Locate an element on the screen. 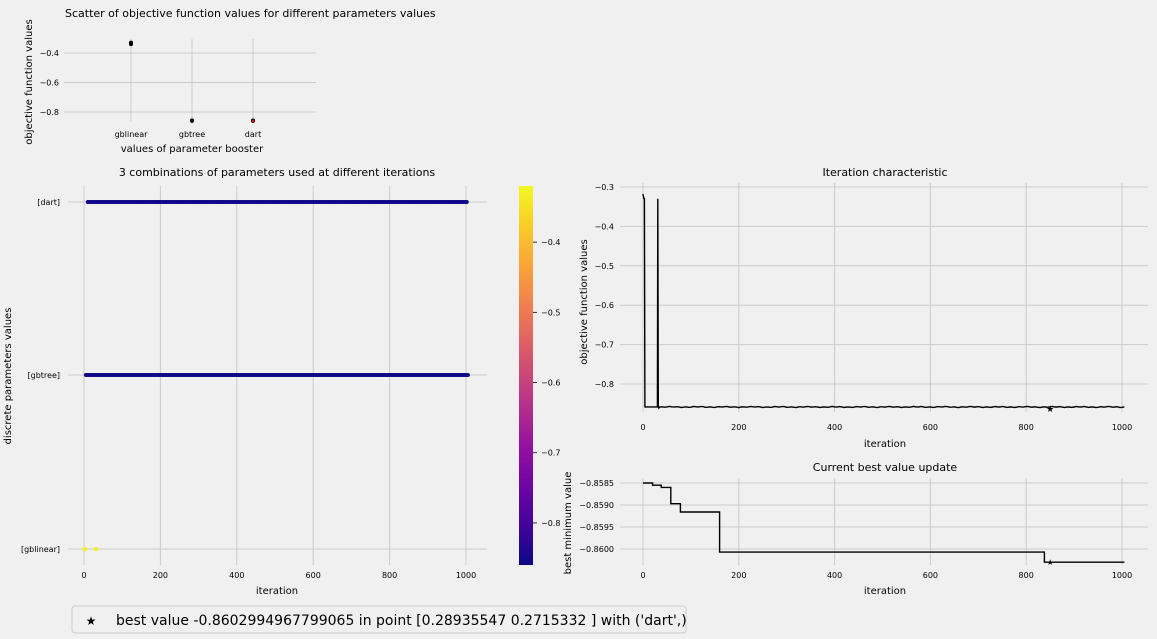  chart4-xlabel: iteration is located at coordinates (885, 591).